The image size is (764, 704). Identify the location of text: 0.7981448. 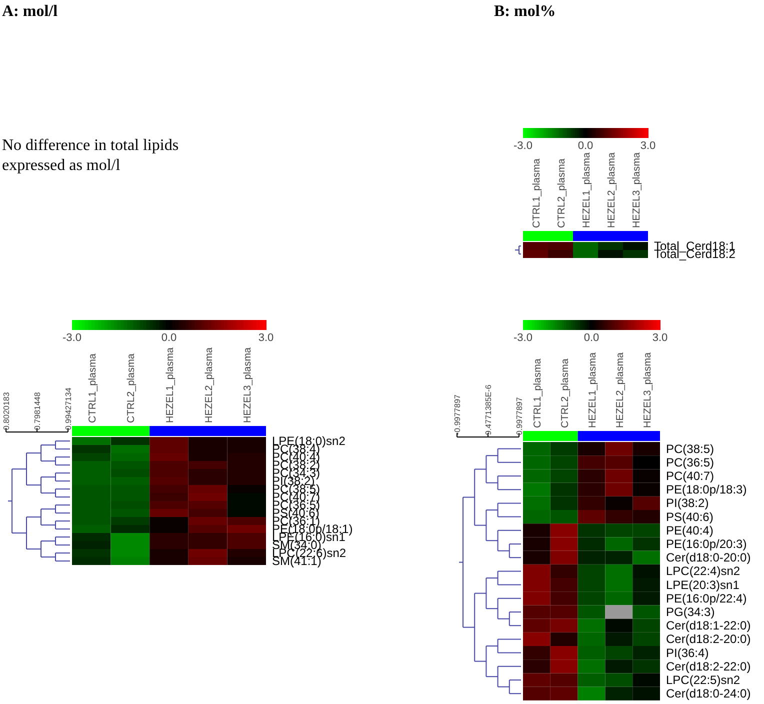
(37, 411).